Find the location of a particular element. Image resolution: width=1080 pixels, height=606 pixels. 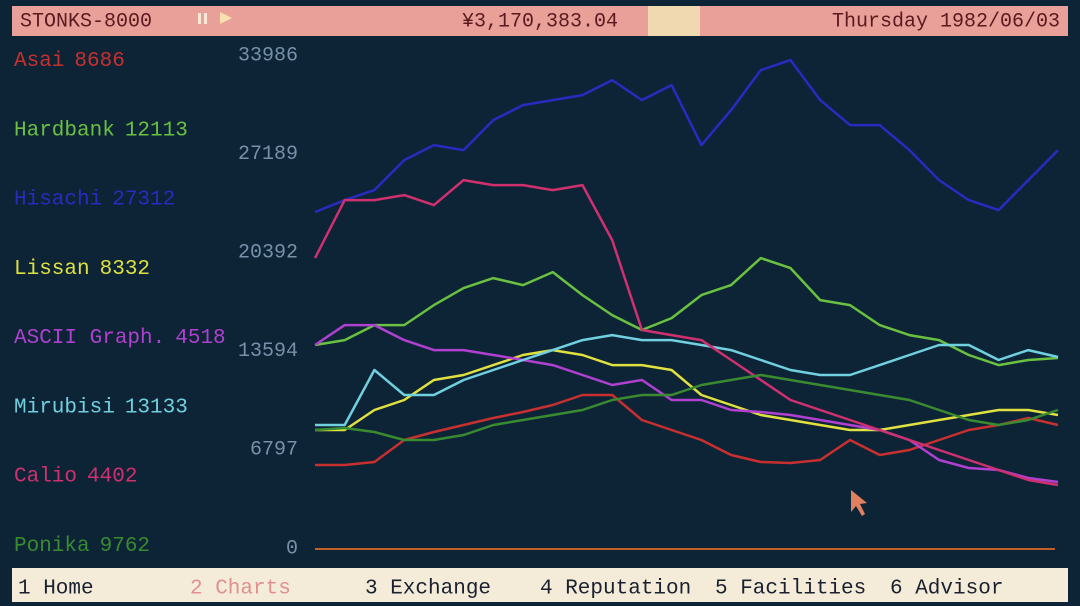

legend-entry: Hisachi 27312 is located at coordinates (94, 199).